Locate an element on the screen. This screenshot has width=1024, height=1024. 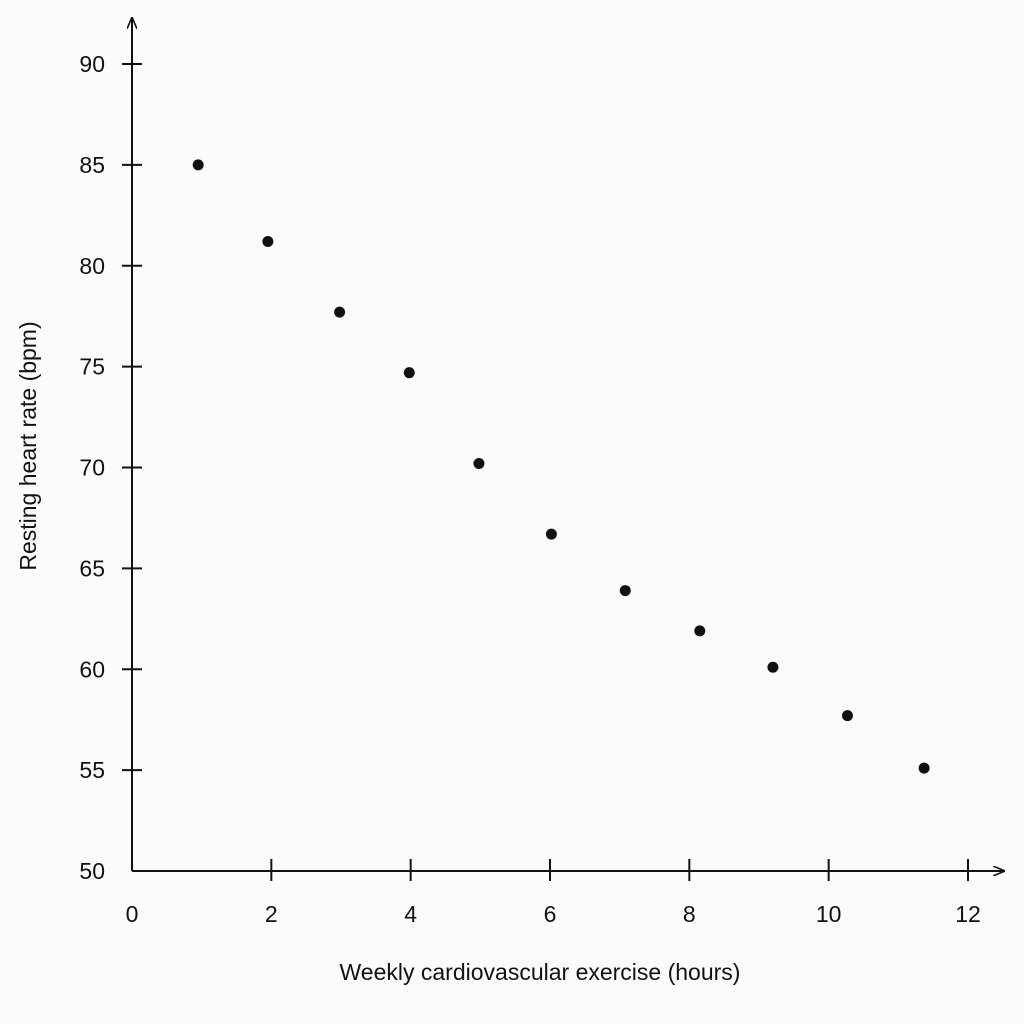
y-axis-title: Resting heart rate (bpm) is located at coordinates (28, 445).